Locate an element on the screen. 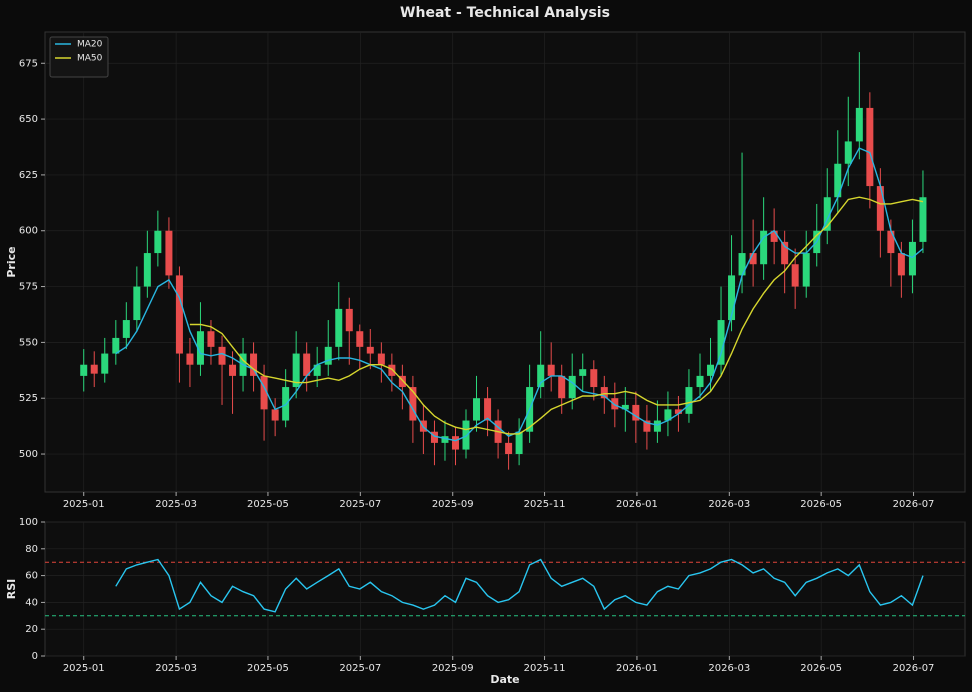 This screenshot has width=972, height=692. y-tick-label: 100 is located at coordinates (28, 522).